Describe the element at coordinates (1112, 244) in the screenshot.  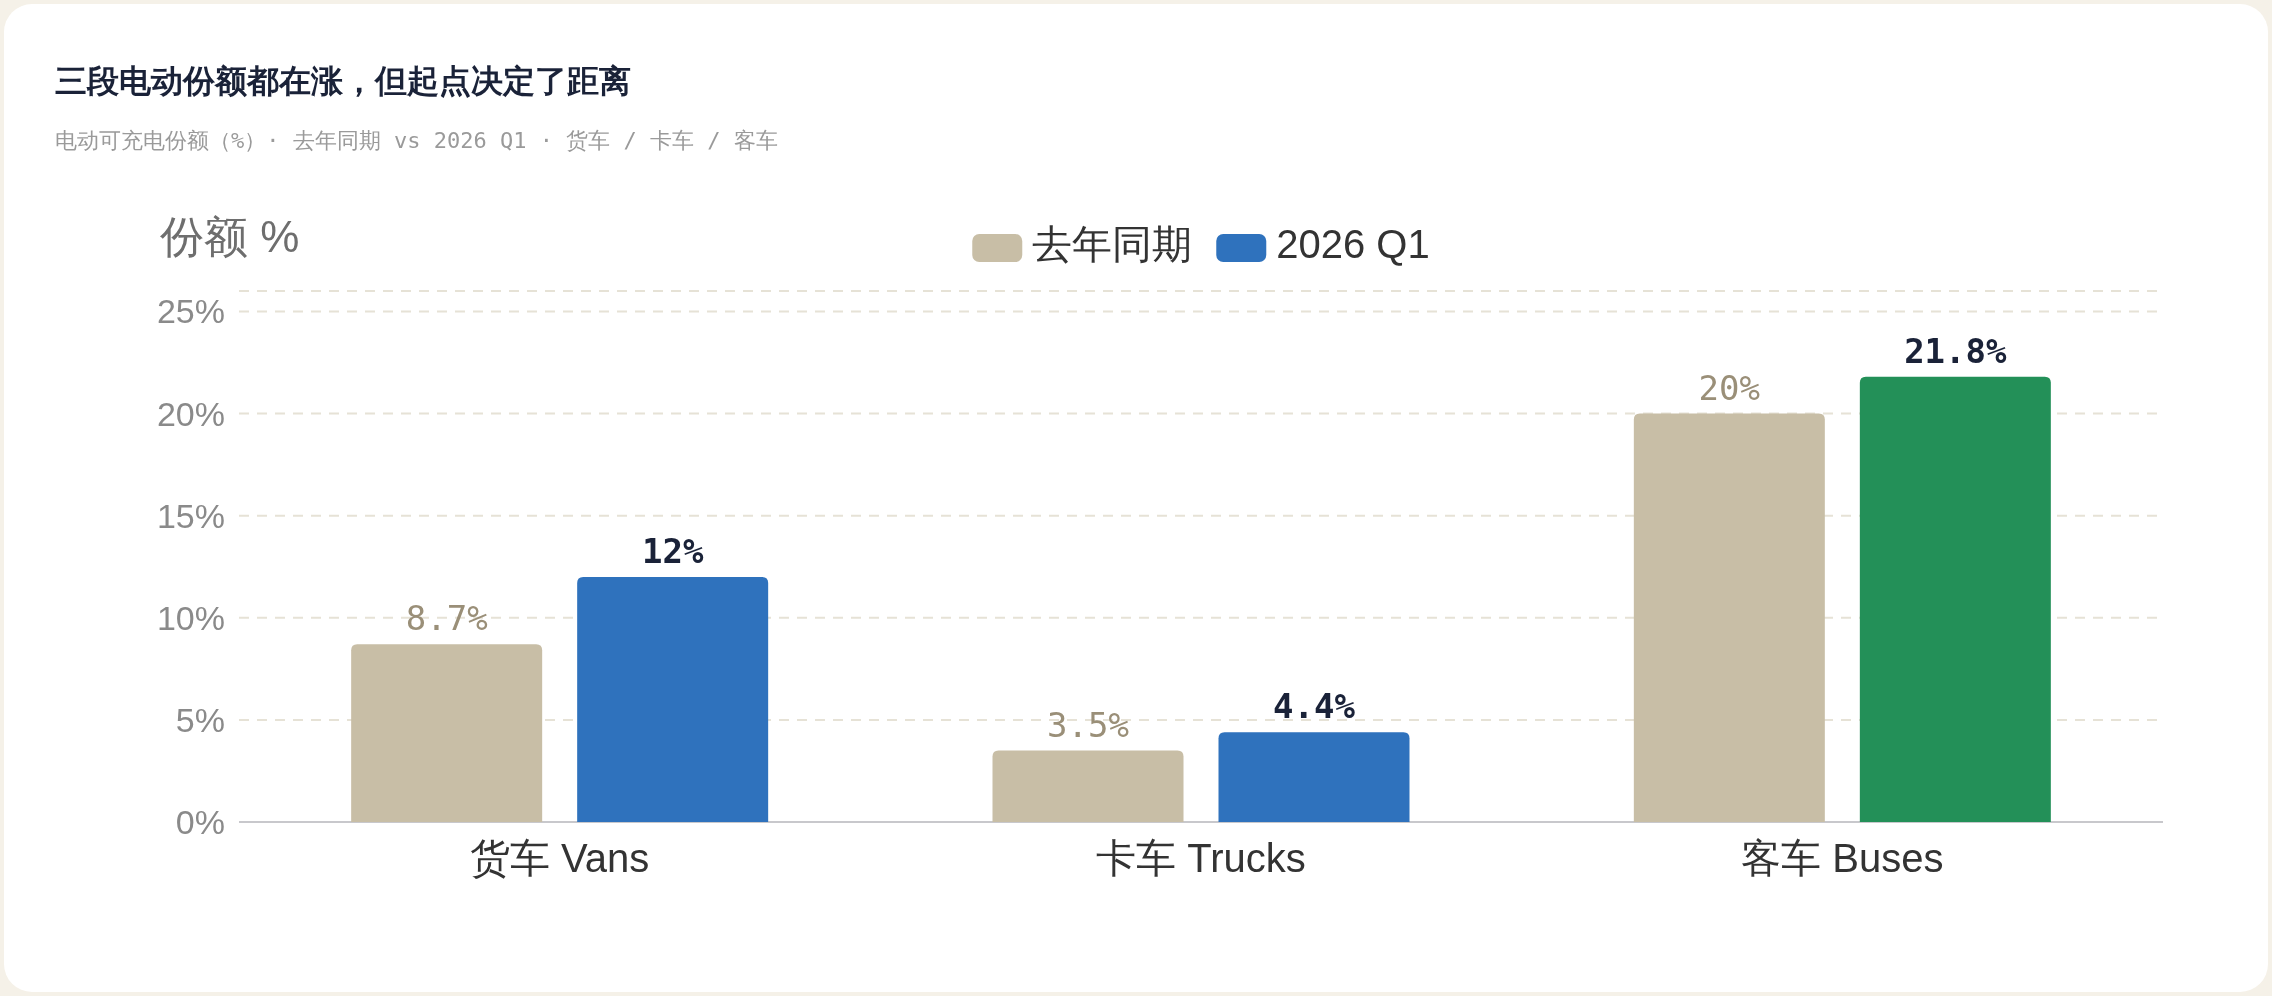
I see `legend-label: 去年同期` at that location.